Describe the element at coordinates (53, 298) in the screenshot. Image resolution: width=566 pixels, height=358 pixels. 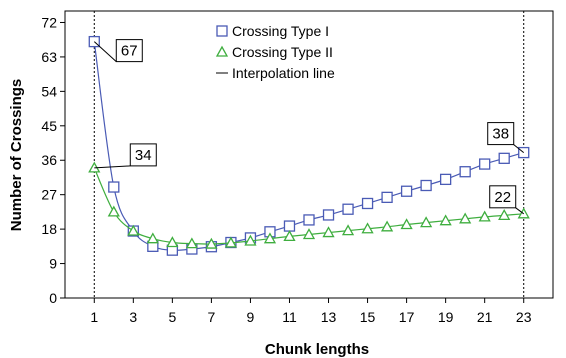
I see `y-tick-label: 0` at that location.